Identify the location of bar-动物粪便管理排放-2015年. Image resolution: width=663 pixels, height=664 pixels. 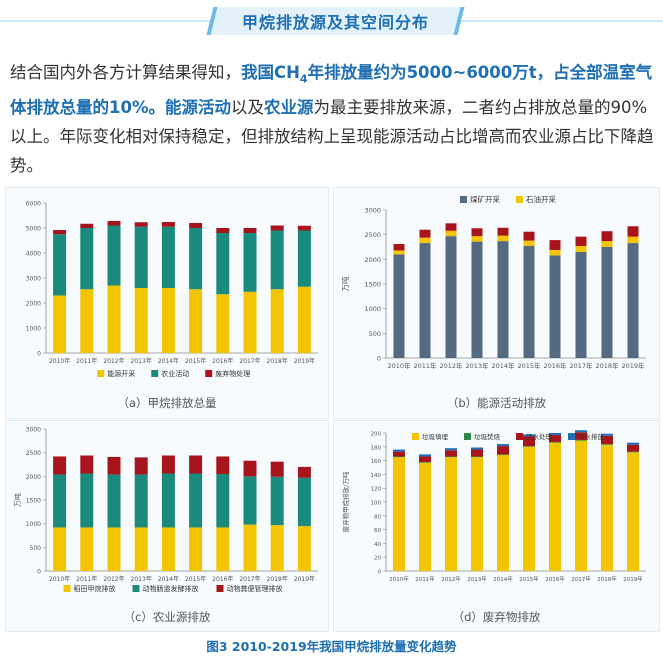
(196, 464).